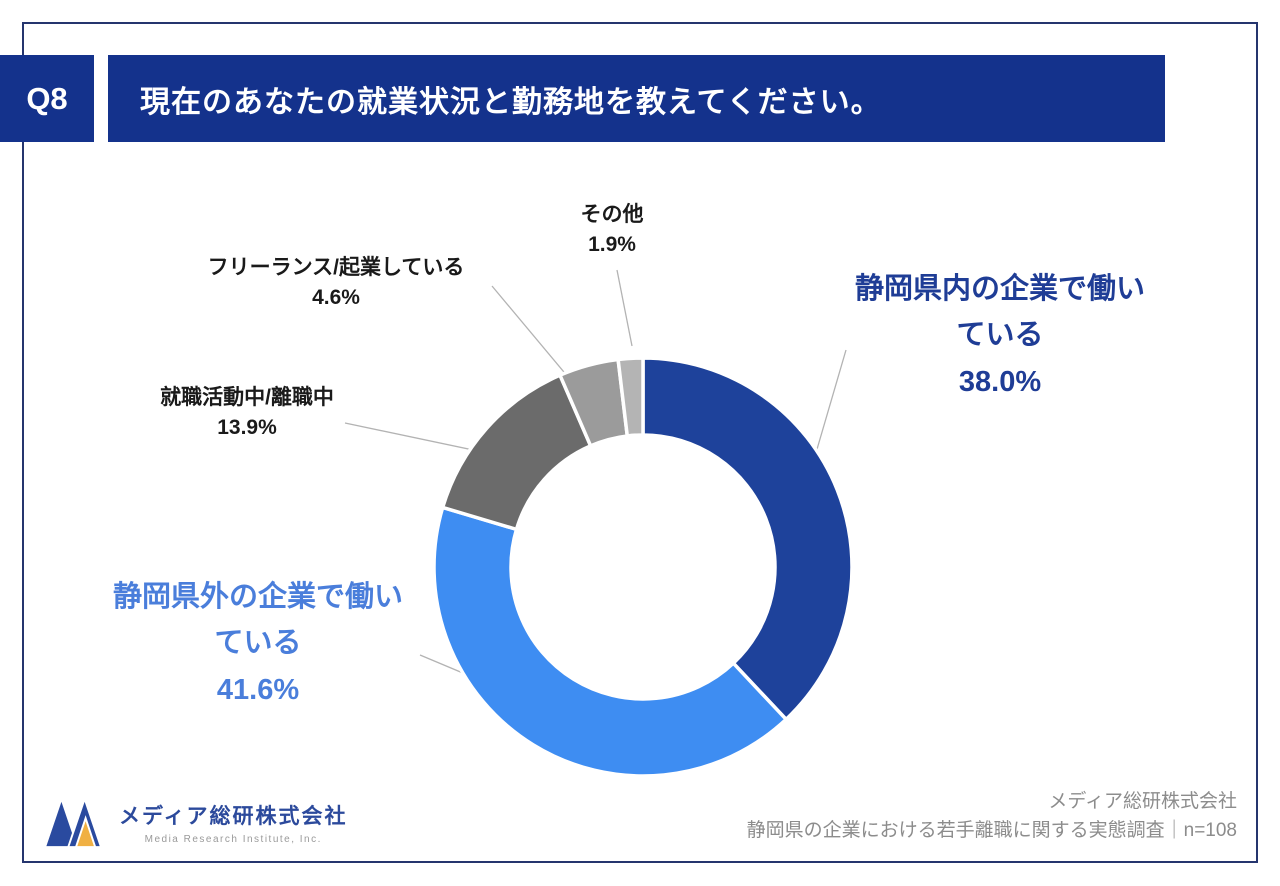 This screenshot has width=1280, height=886. What do you see at coordinates (336, 283) in the screenshot?
I see `callout-freelance: フリーランス/起業している 4.6%` at bounding box center [336, 283].